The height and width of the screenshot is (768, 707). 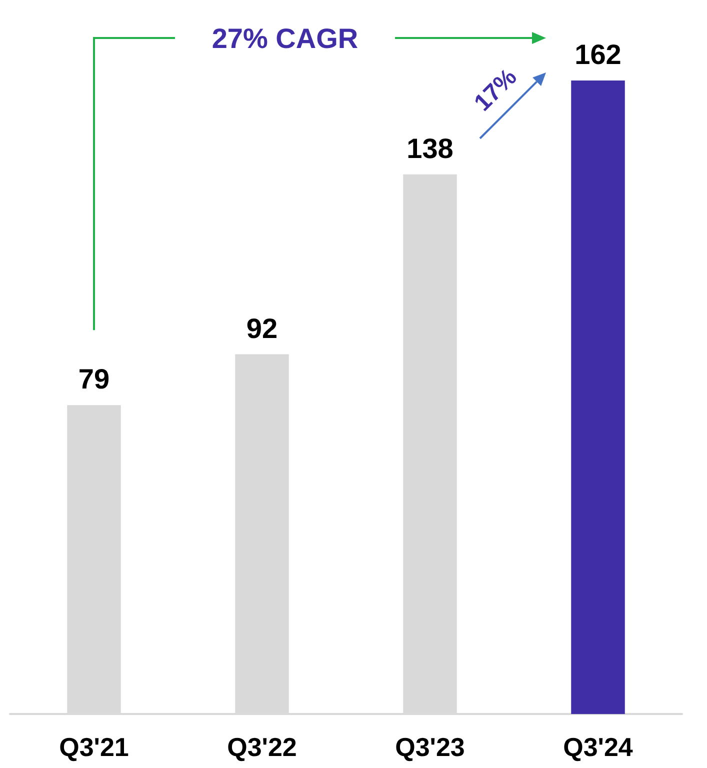 I want to click on bar, so click(x=598, y=397).